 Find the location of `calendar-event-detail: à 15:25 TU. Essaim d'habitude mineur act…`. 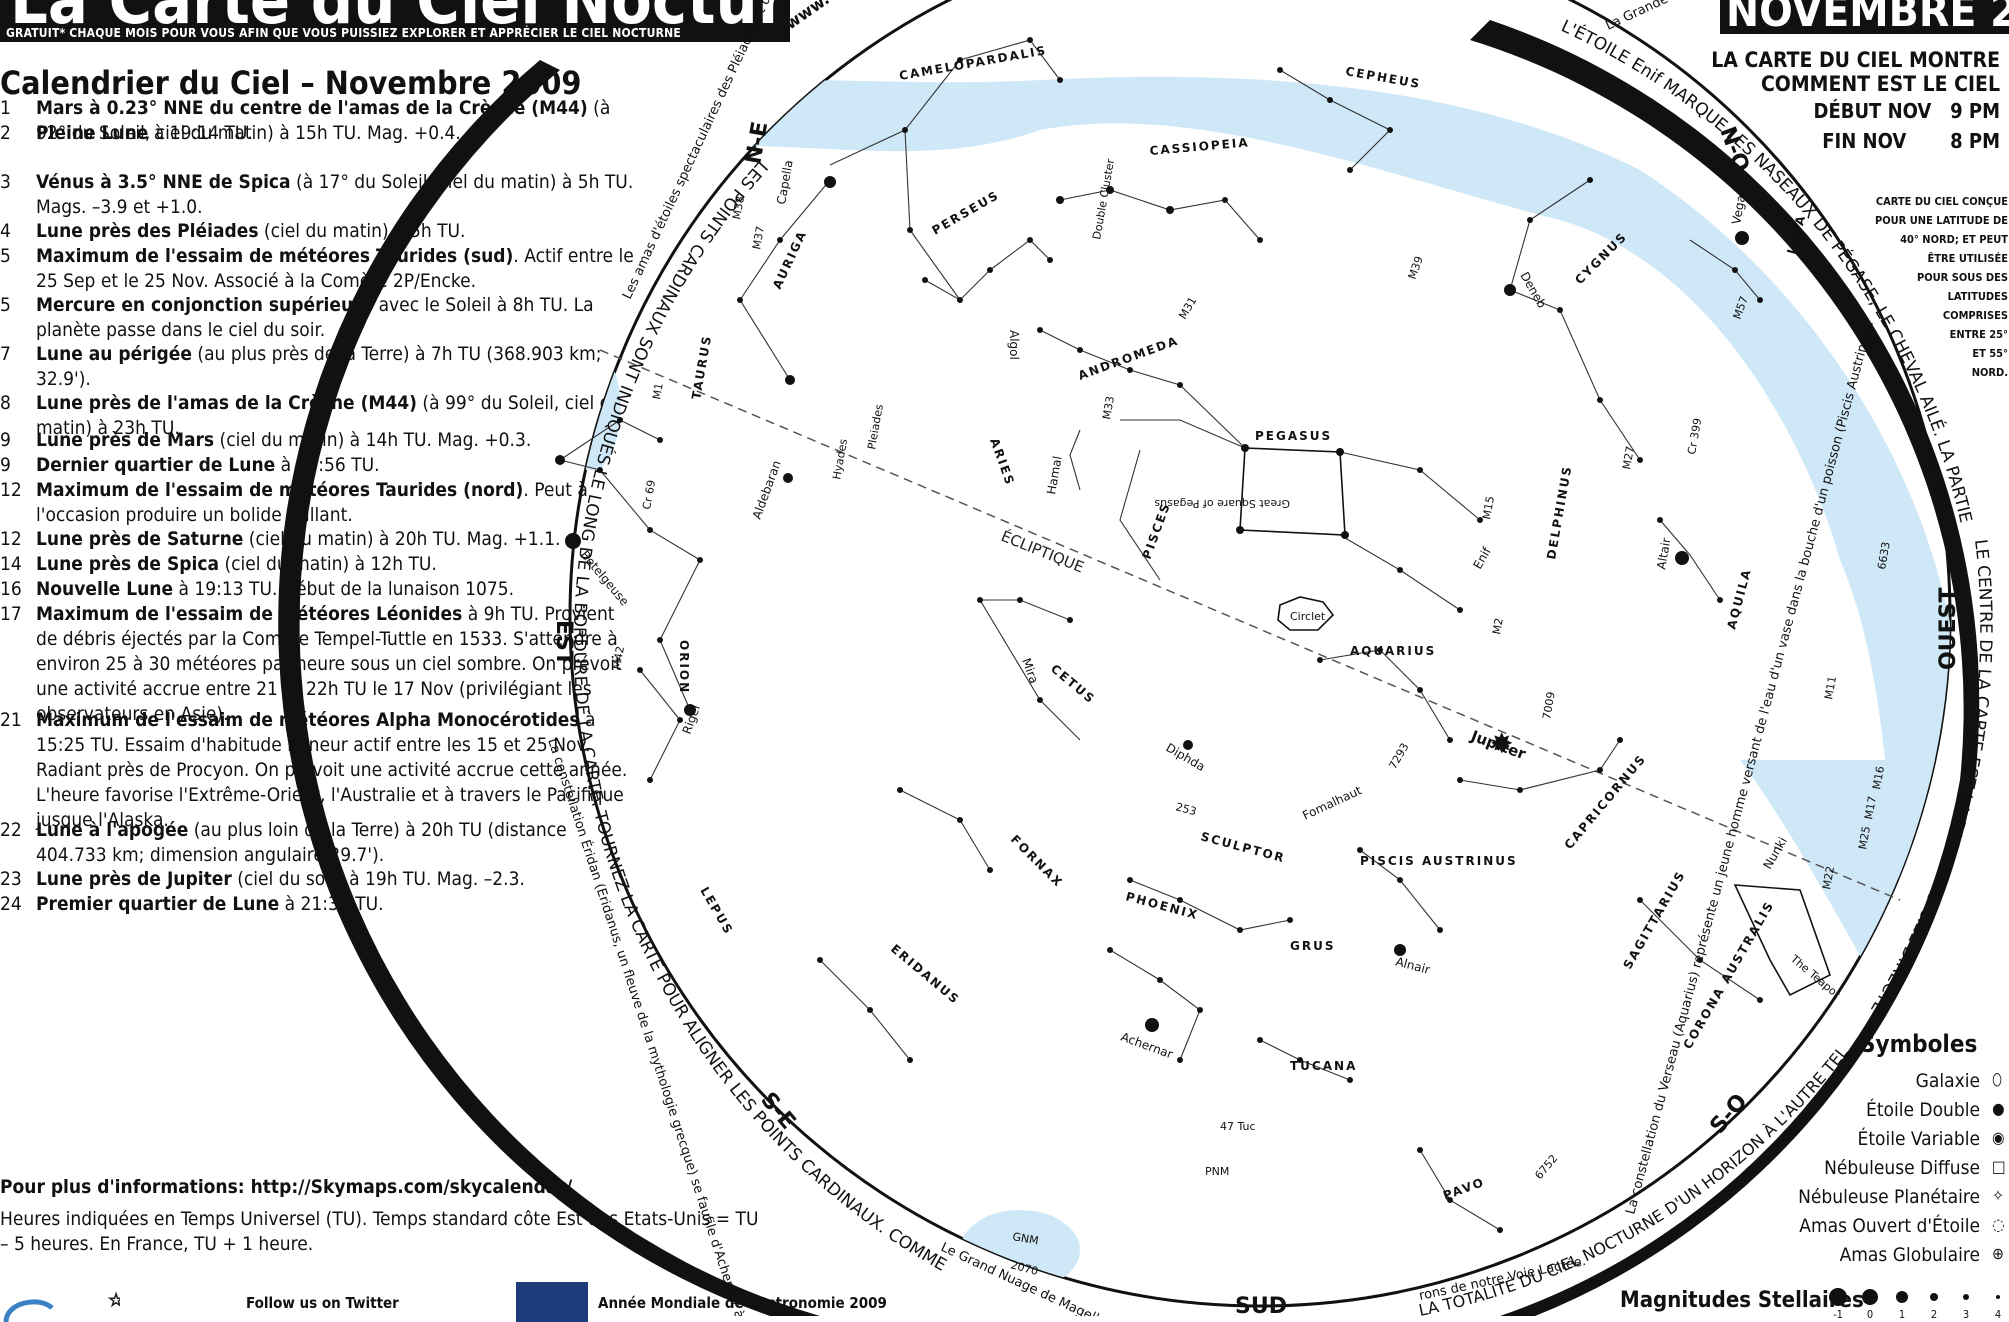

calendar-event-detail: à 15:25 TU. Essaim d'habitude mineur act… is located at coordinates (332, 770).